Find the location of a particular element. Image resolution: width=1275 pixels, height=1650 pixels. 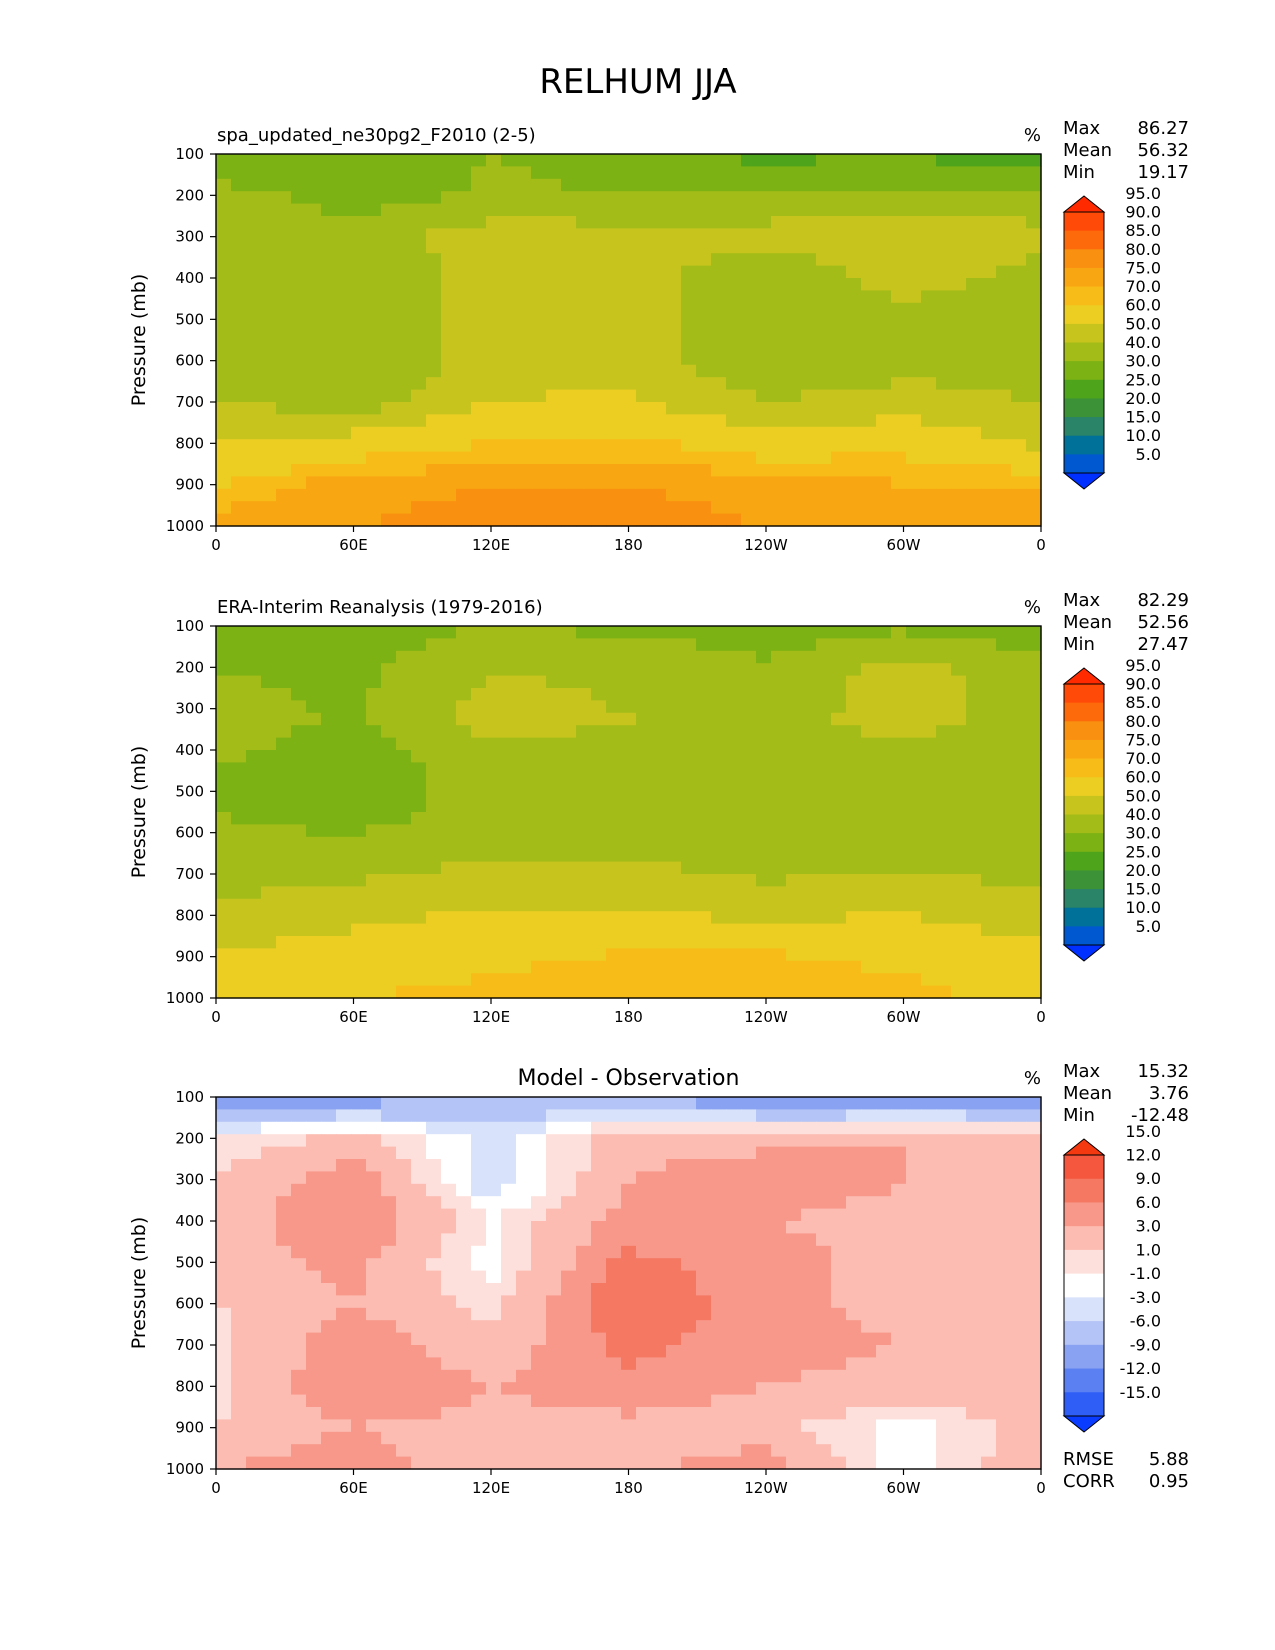

colorbar-band is located at coordinates (1084, 805).